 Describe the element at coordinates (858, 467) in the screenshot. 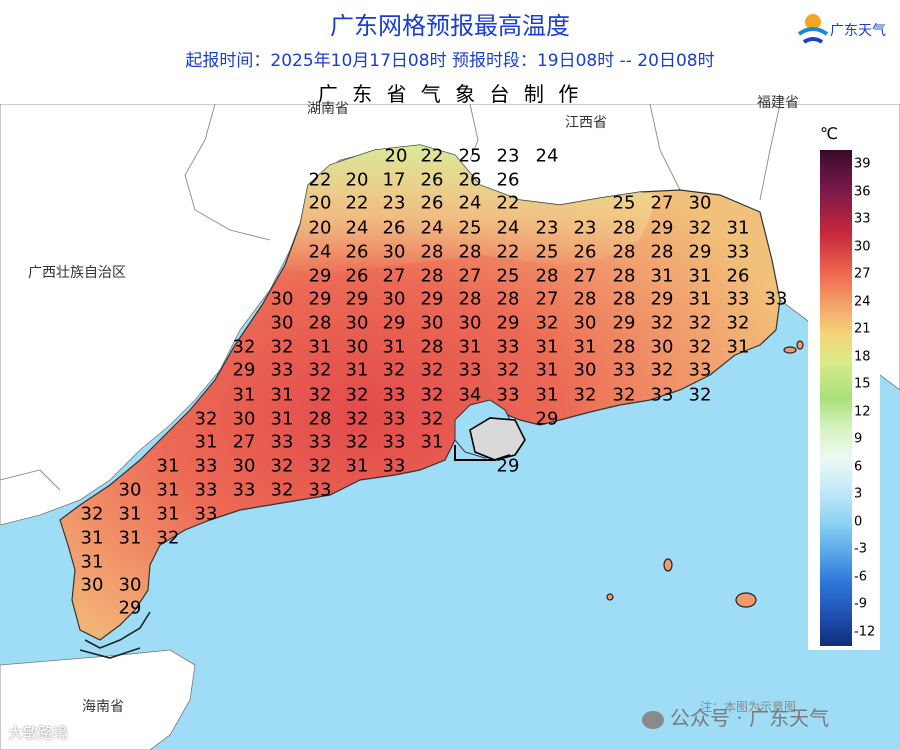

I see `legend-tick-label: 6` at that location.